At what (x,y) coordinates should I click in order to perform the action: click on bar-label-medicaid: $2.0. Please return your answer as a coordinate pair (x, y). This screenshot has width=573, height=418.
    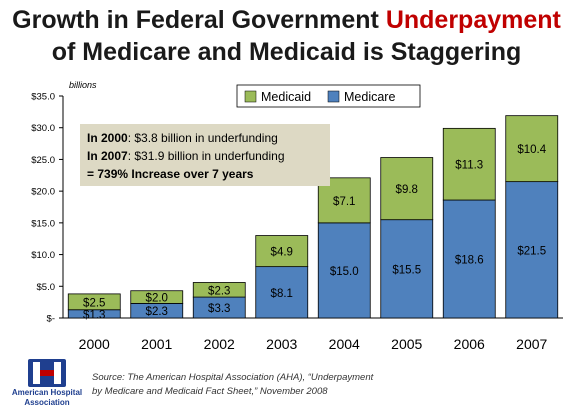
    Looking at the image, I should click on (157, 299).